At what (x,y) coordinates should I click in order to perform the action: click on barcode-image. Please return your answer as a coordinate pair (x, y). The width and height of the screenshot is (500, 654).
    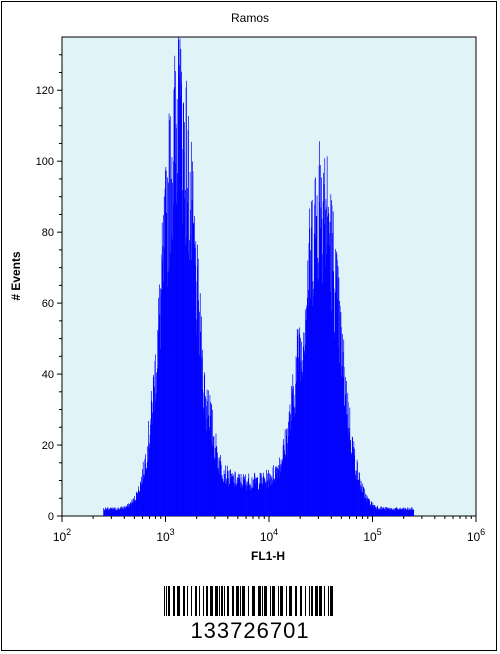
    Looking at the image, I should click on (250, 601).